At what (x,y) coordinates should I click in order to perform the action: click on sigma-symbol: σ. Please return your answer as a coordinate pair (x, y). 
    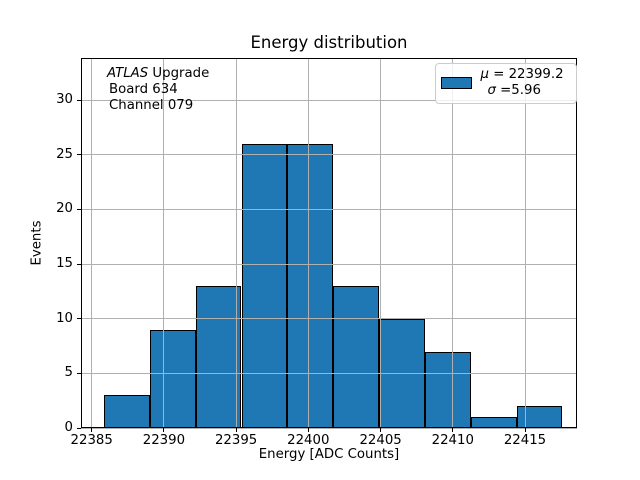
    Looking at the image, I should click on (491, 90).